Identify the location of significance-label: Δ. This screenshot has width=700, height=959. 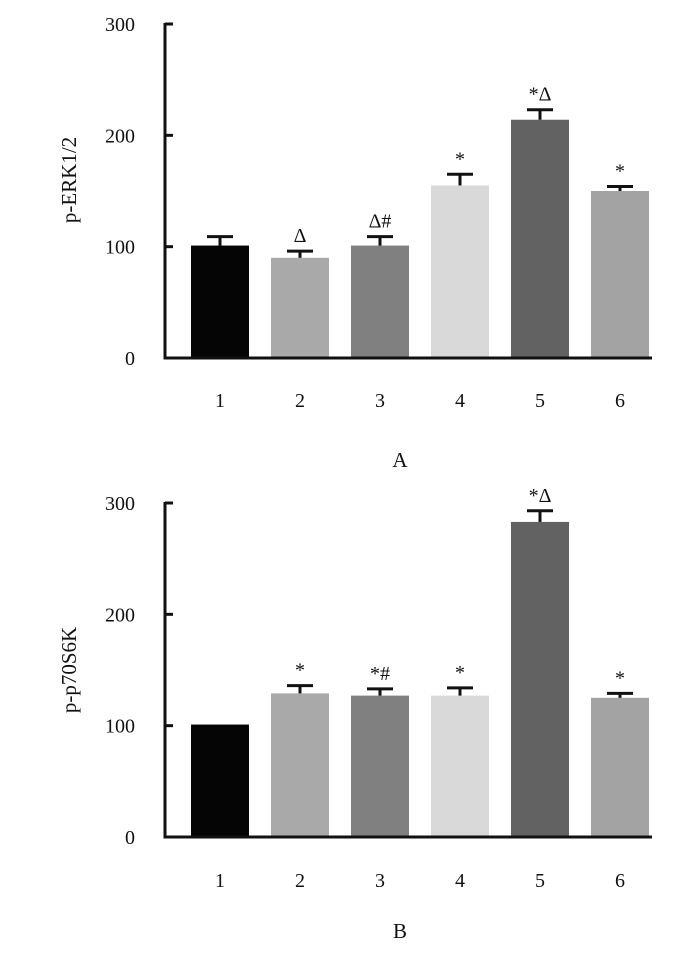
(300, 236).